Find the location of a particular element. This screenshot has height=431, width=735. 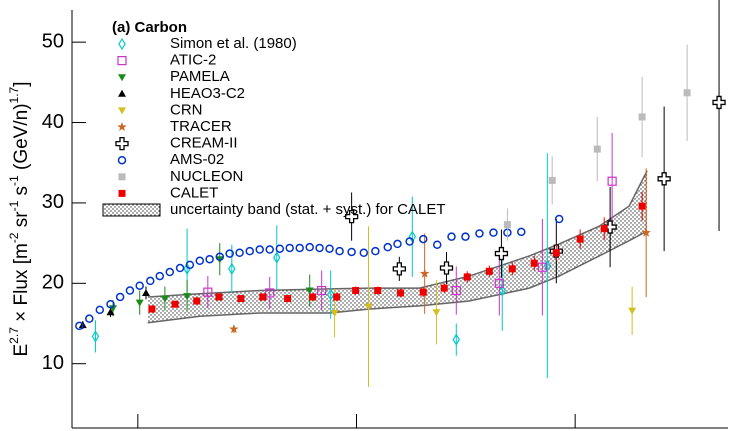

y-axis-label-part: × Flux [m is located at coordinates (21, 285).